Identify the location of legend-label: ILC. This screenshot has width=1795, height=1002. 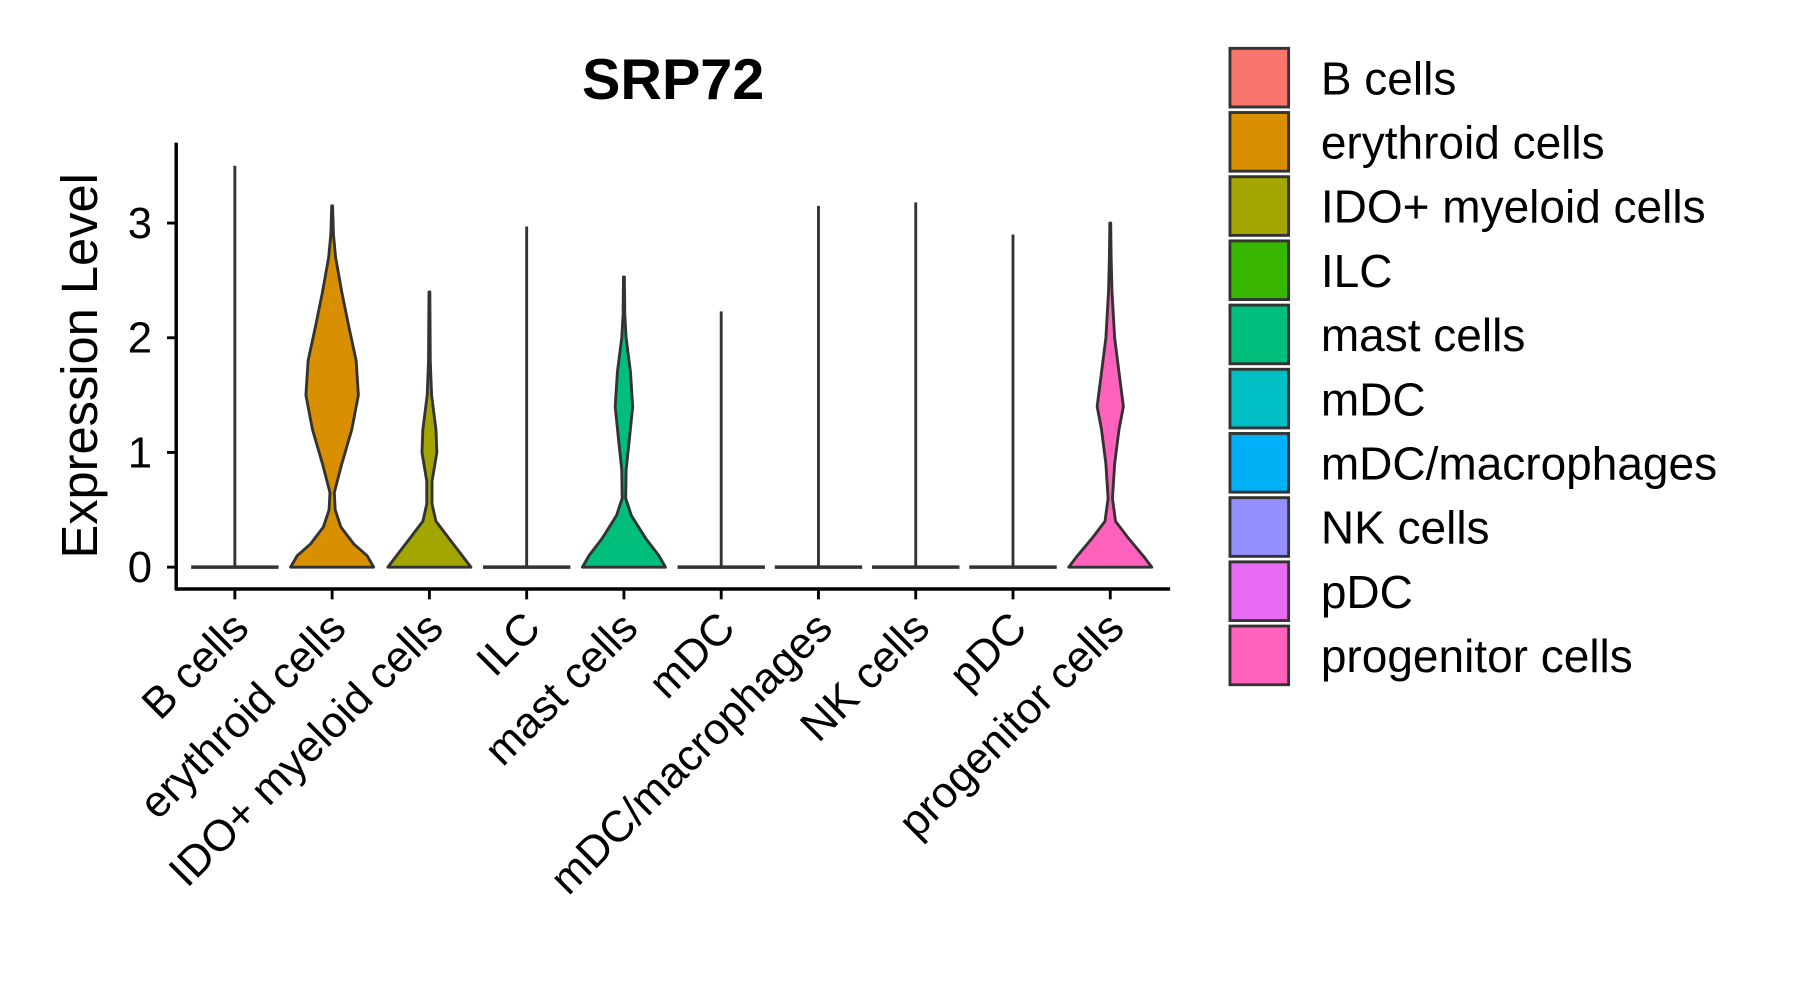
(1357, 271).